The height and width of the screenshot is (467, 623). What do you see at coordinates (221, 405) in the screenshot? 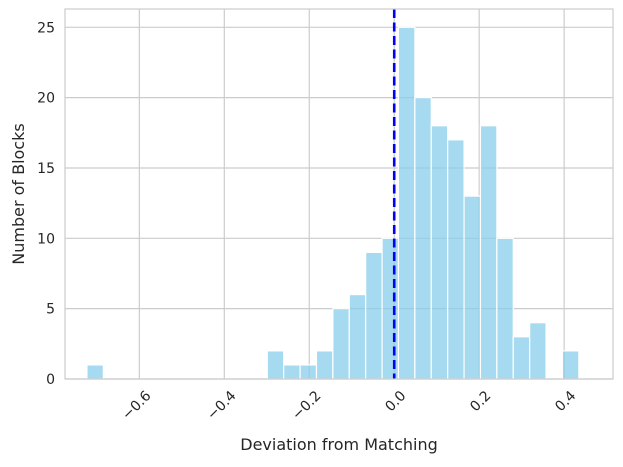
I see `x-tick-label-1: −0.4` at bounding box center [221, 405].